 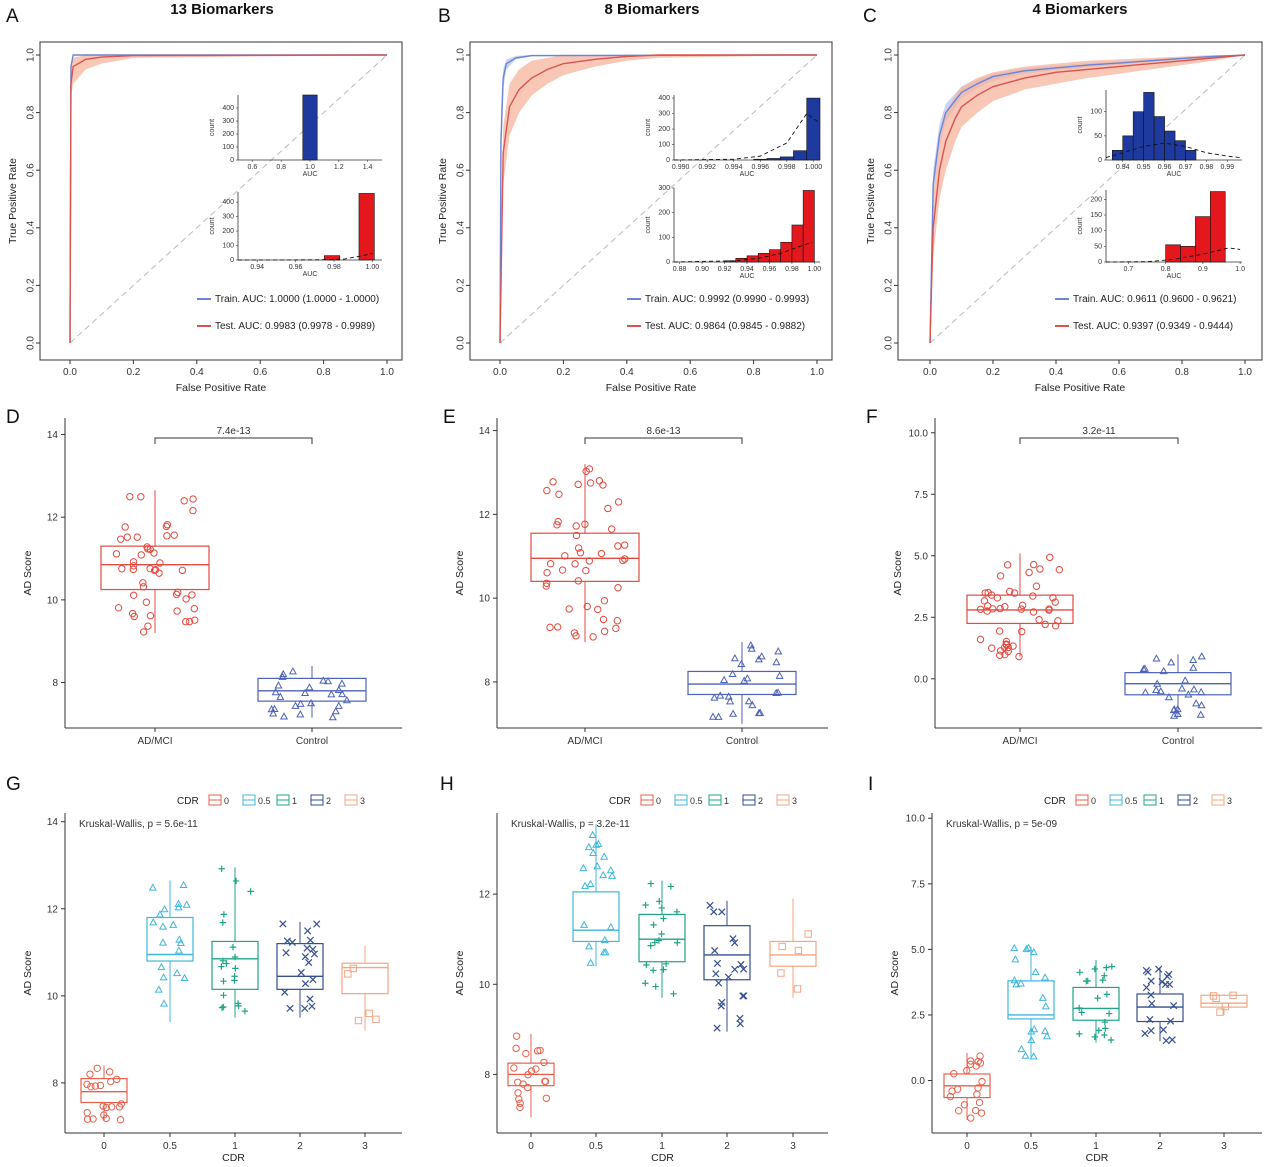 I want to click on x-tick-label: AD/MCI, so click(x=585, y=741).